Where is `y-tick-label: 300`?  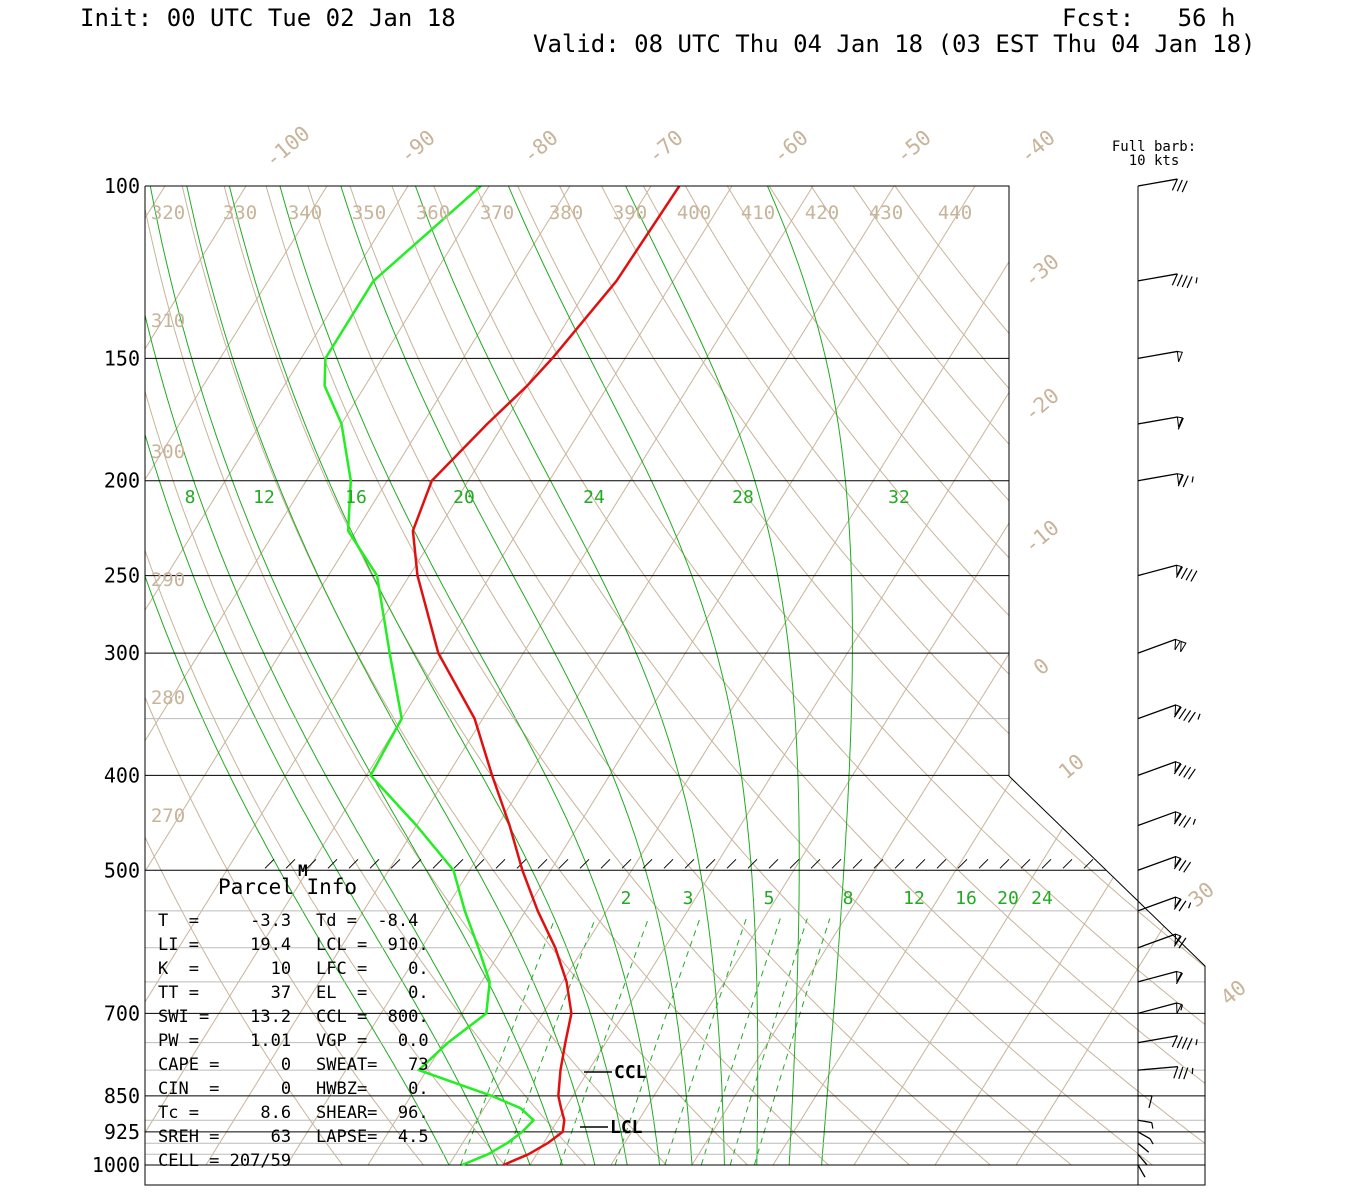 y-tick-label: 300 is located at coordinates (122, 653).